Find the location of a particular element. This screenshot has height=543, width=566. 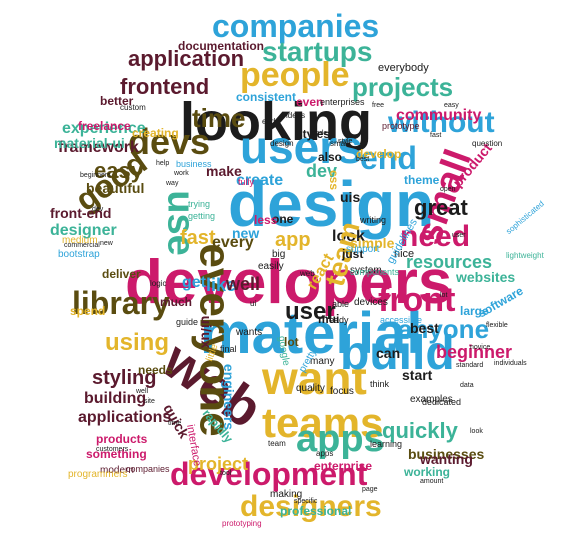

word-many: many is located at coordinates (322, 361).